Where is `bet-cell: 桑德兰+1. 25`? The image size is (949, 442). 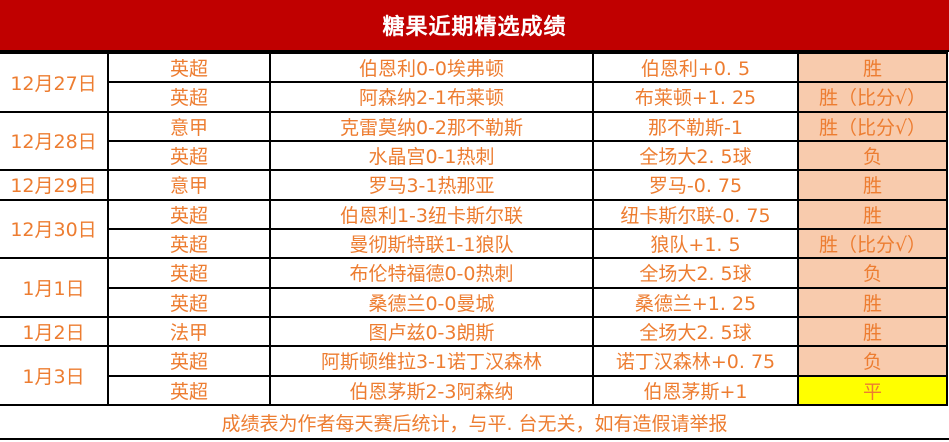 bet-cell: 桑德兰+1. 25 is located at coordinates (695, 302).